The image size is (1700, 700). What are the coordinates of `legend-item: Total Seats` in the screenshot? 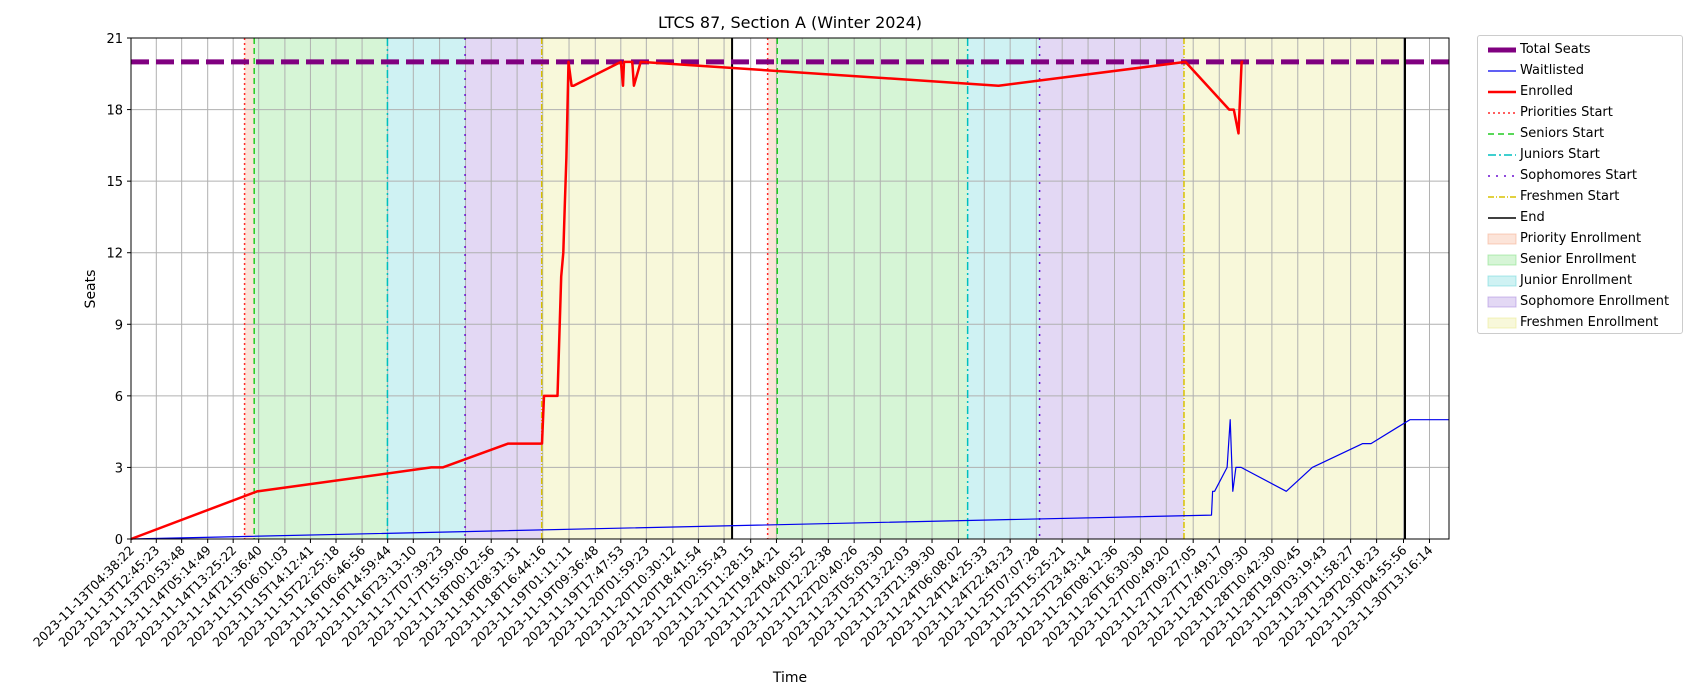 It's located at (1580, 50).